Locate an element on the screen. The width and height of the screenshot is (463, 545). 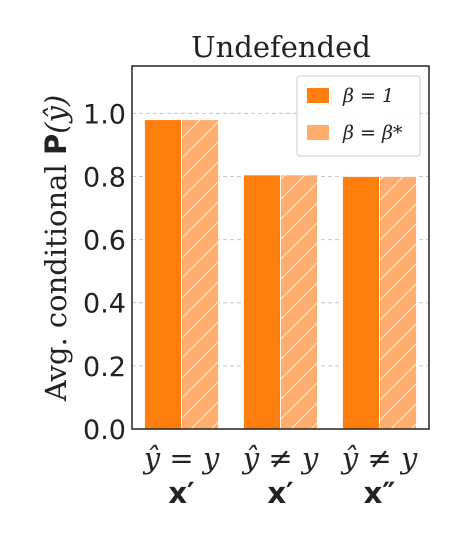
x-axis: ŷ = yx′ŷ ≠ yx′ŷ ≠ yx″ is located at coordinates (280, 475).